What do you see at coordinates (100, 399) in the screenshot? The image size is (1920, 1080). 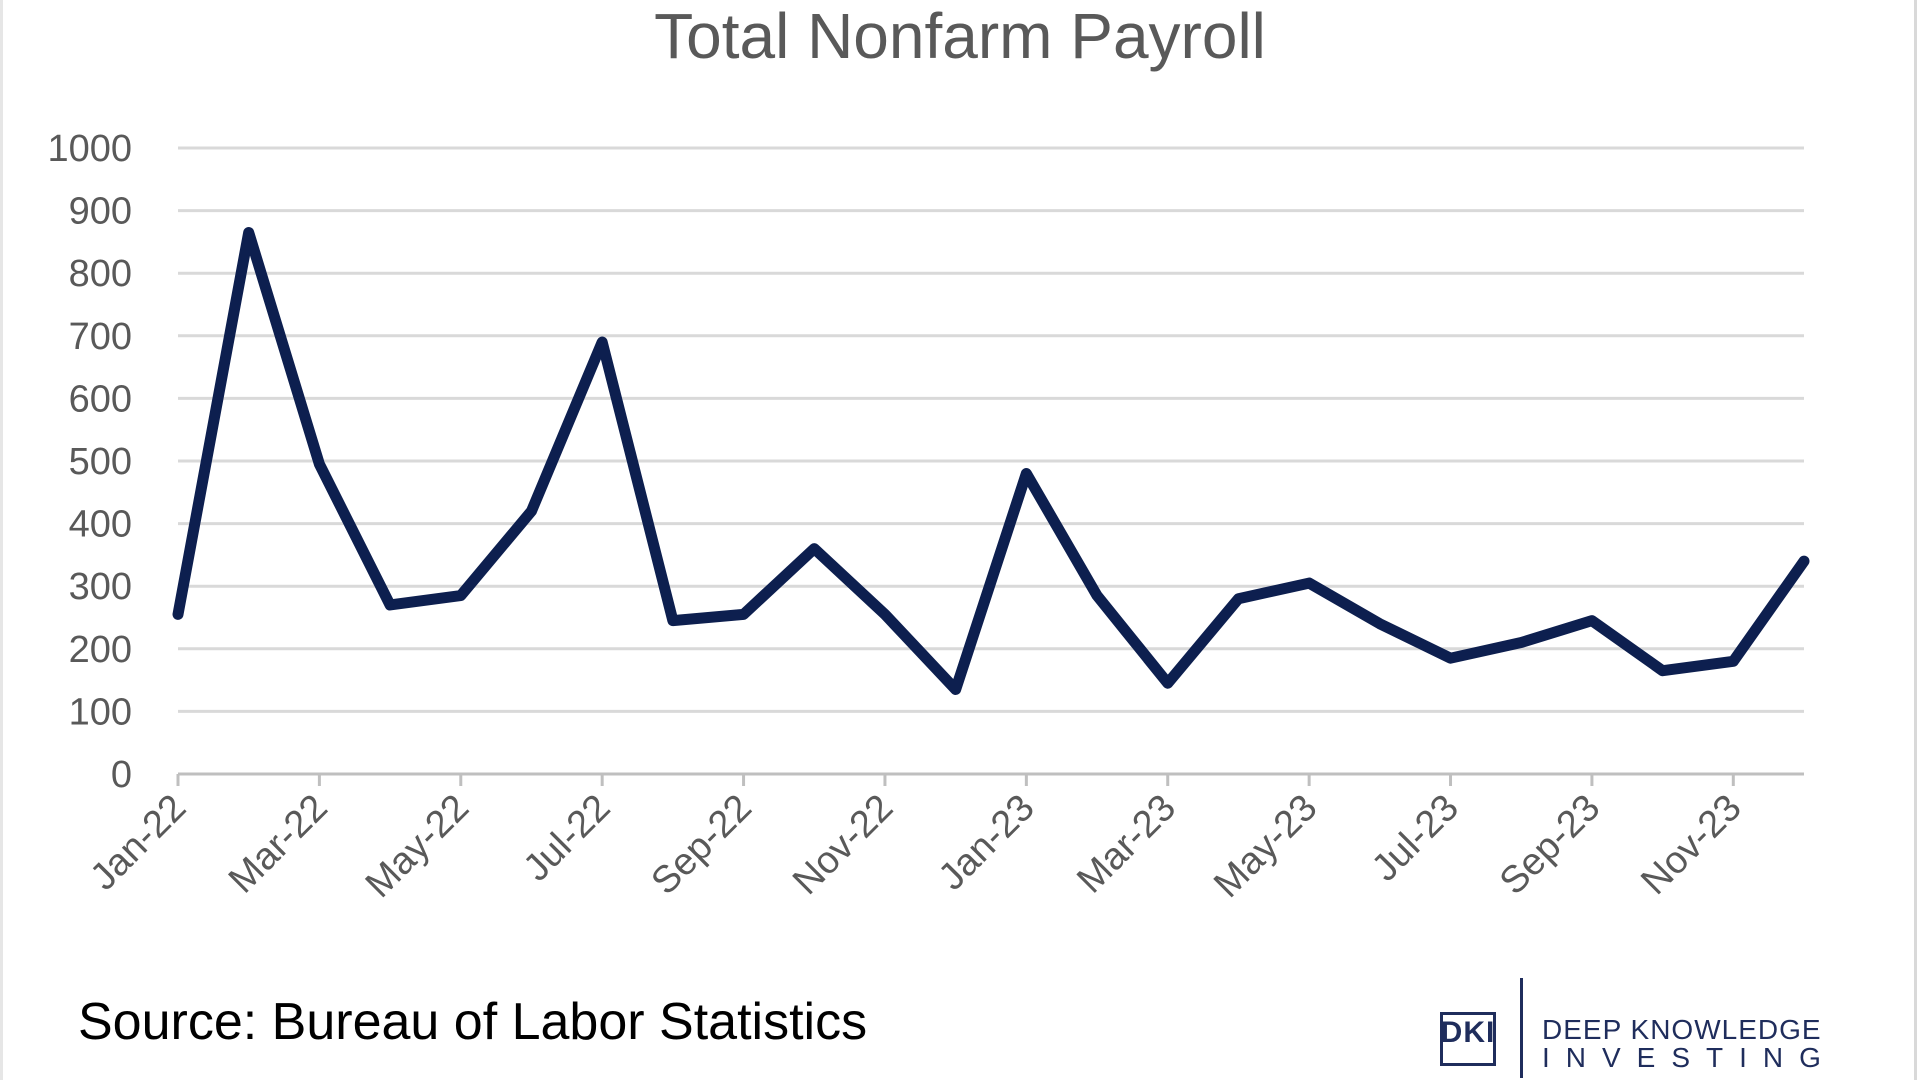 I see `y-tick-label-600: 600` at bounding box center [100, 399].